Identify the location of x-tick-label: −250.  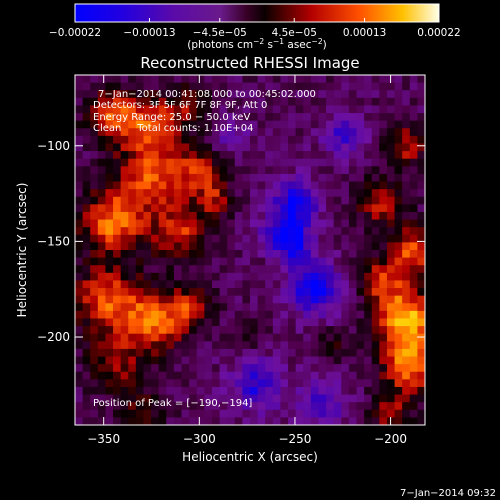
(294, 439).